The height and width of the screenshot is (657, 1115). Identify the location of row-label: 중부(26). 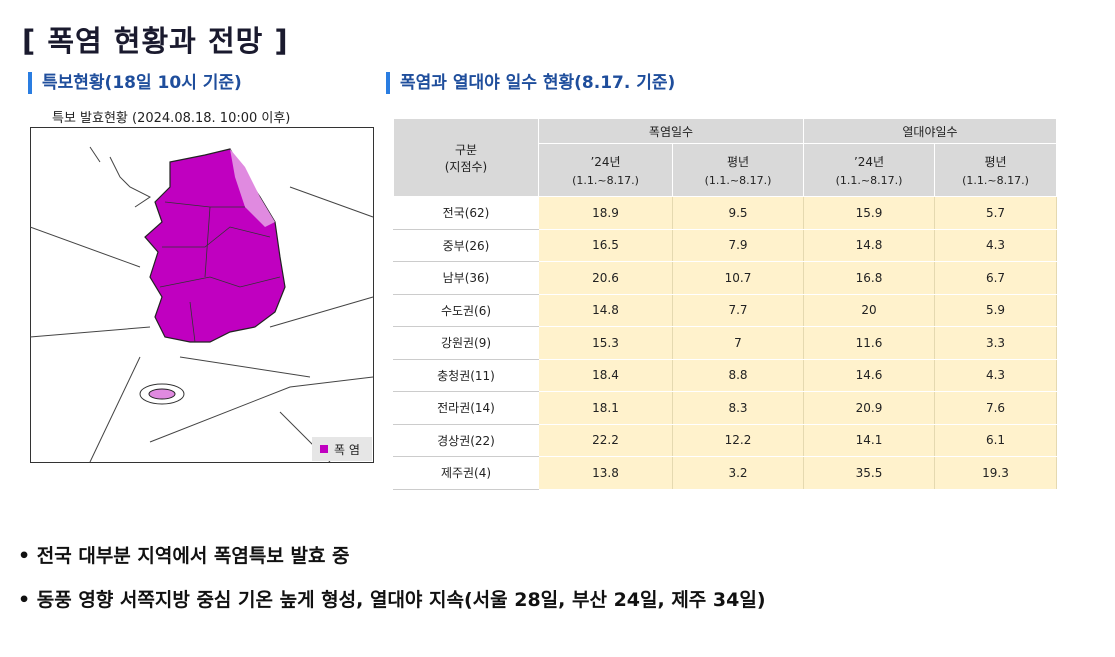
(466, 245).